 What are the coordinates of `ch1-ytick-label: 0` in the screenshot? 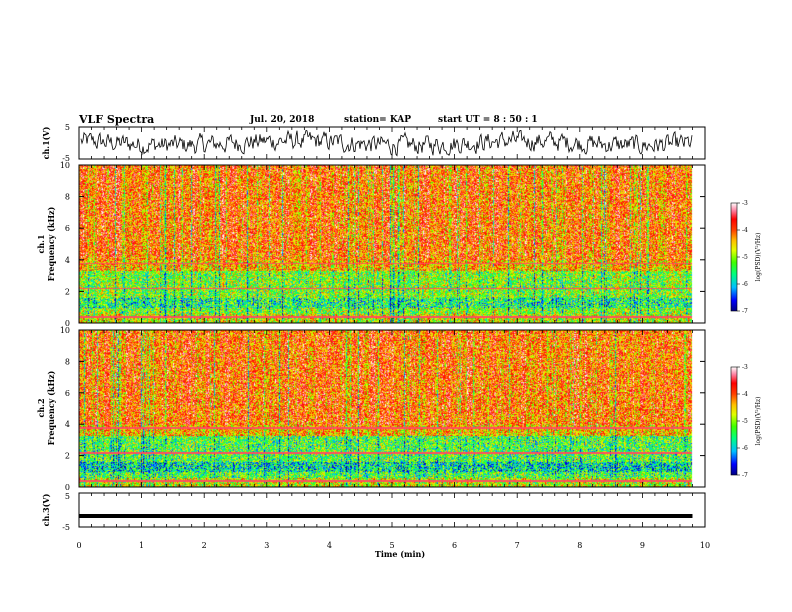 It's located at (67, 323).